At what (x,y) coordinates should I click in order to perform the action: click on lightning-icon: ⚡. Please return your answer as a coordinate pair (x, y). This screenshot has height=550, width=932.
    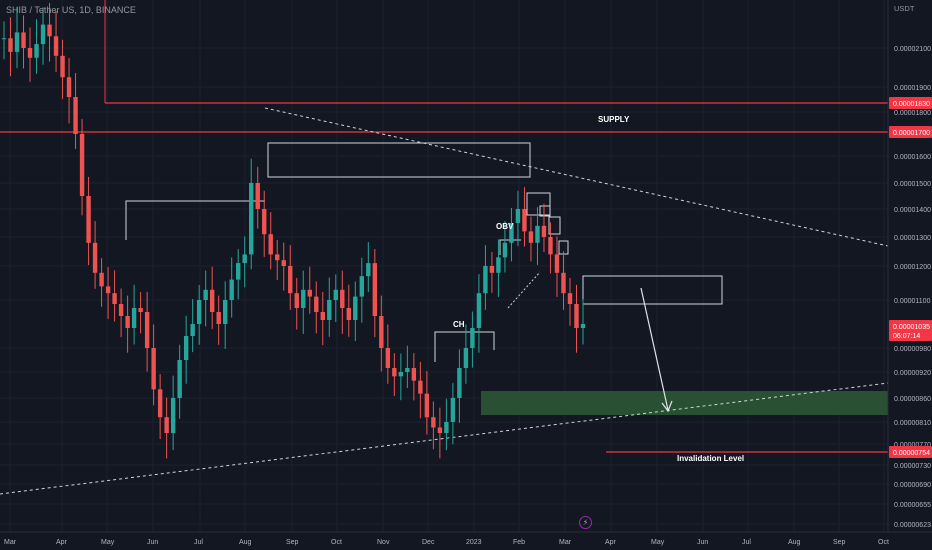
    Looking at the image, I should click on (585, 522).